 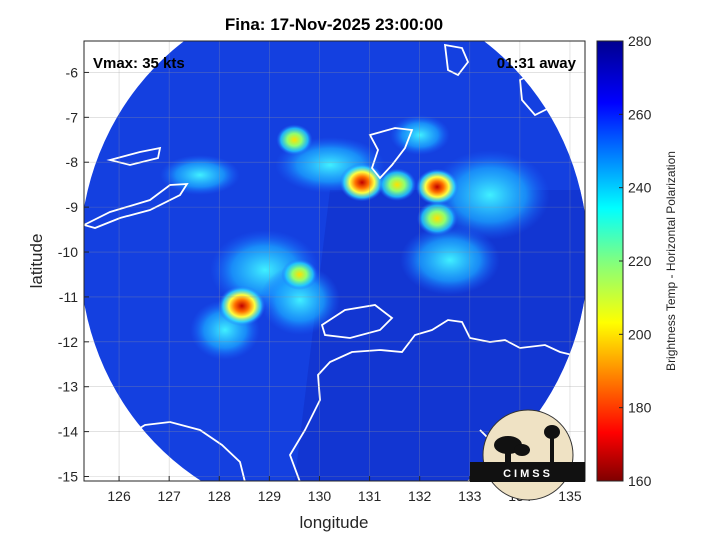 What do you see at coordinates (640, 188) in the screenshot?
I see `colorbar-tick-label: 240` at bounding box center [640, 188].